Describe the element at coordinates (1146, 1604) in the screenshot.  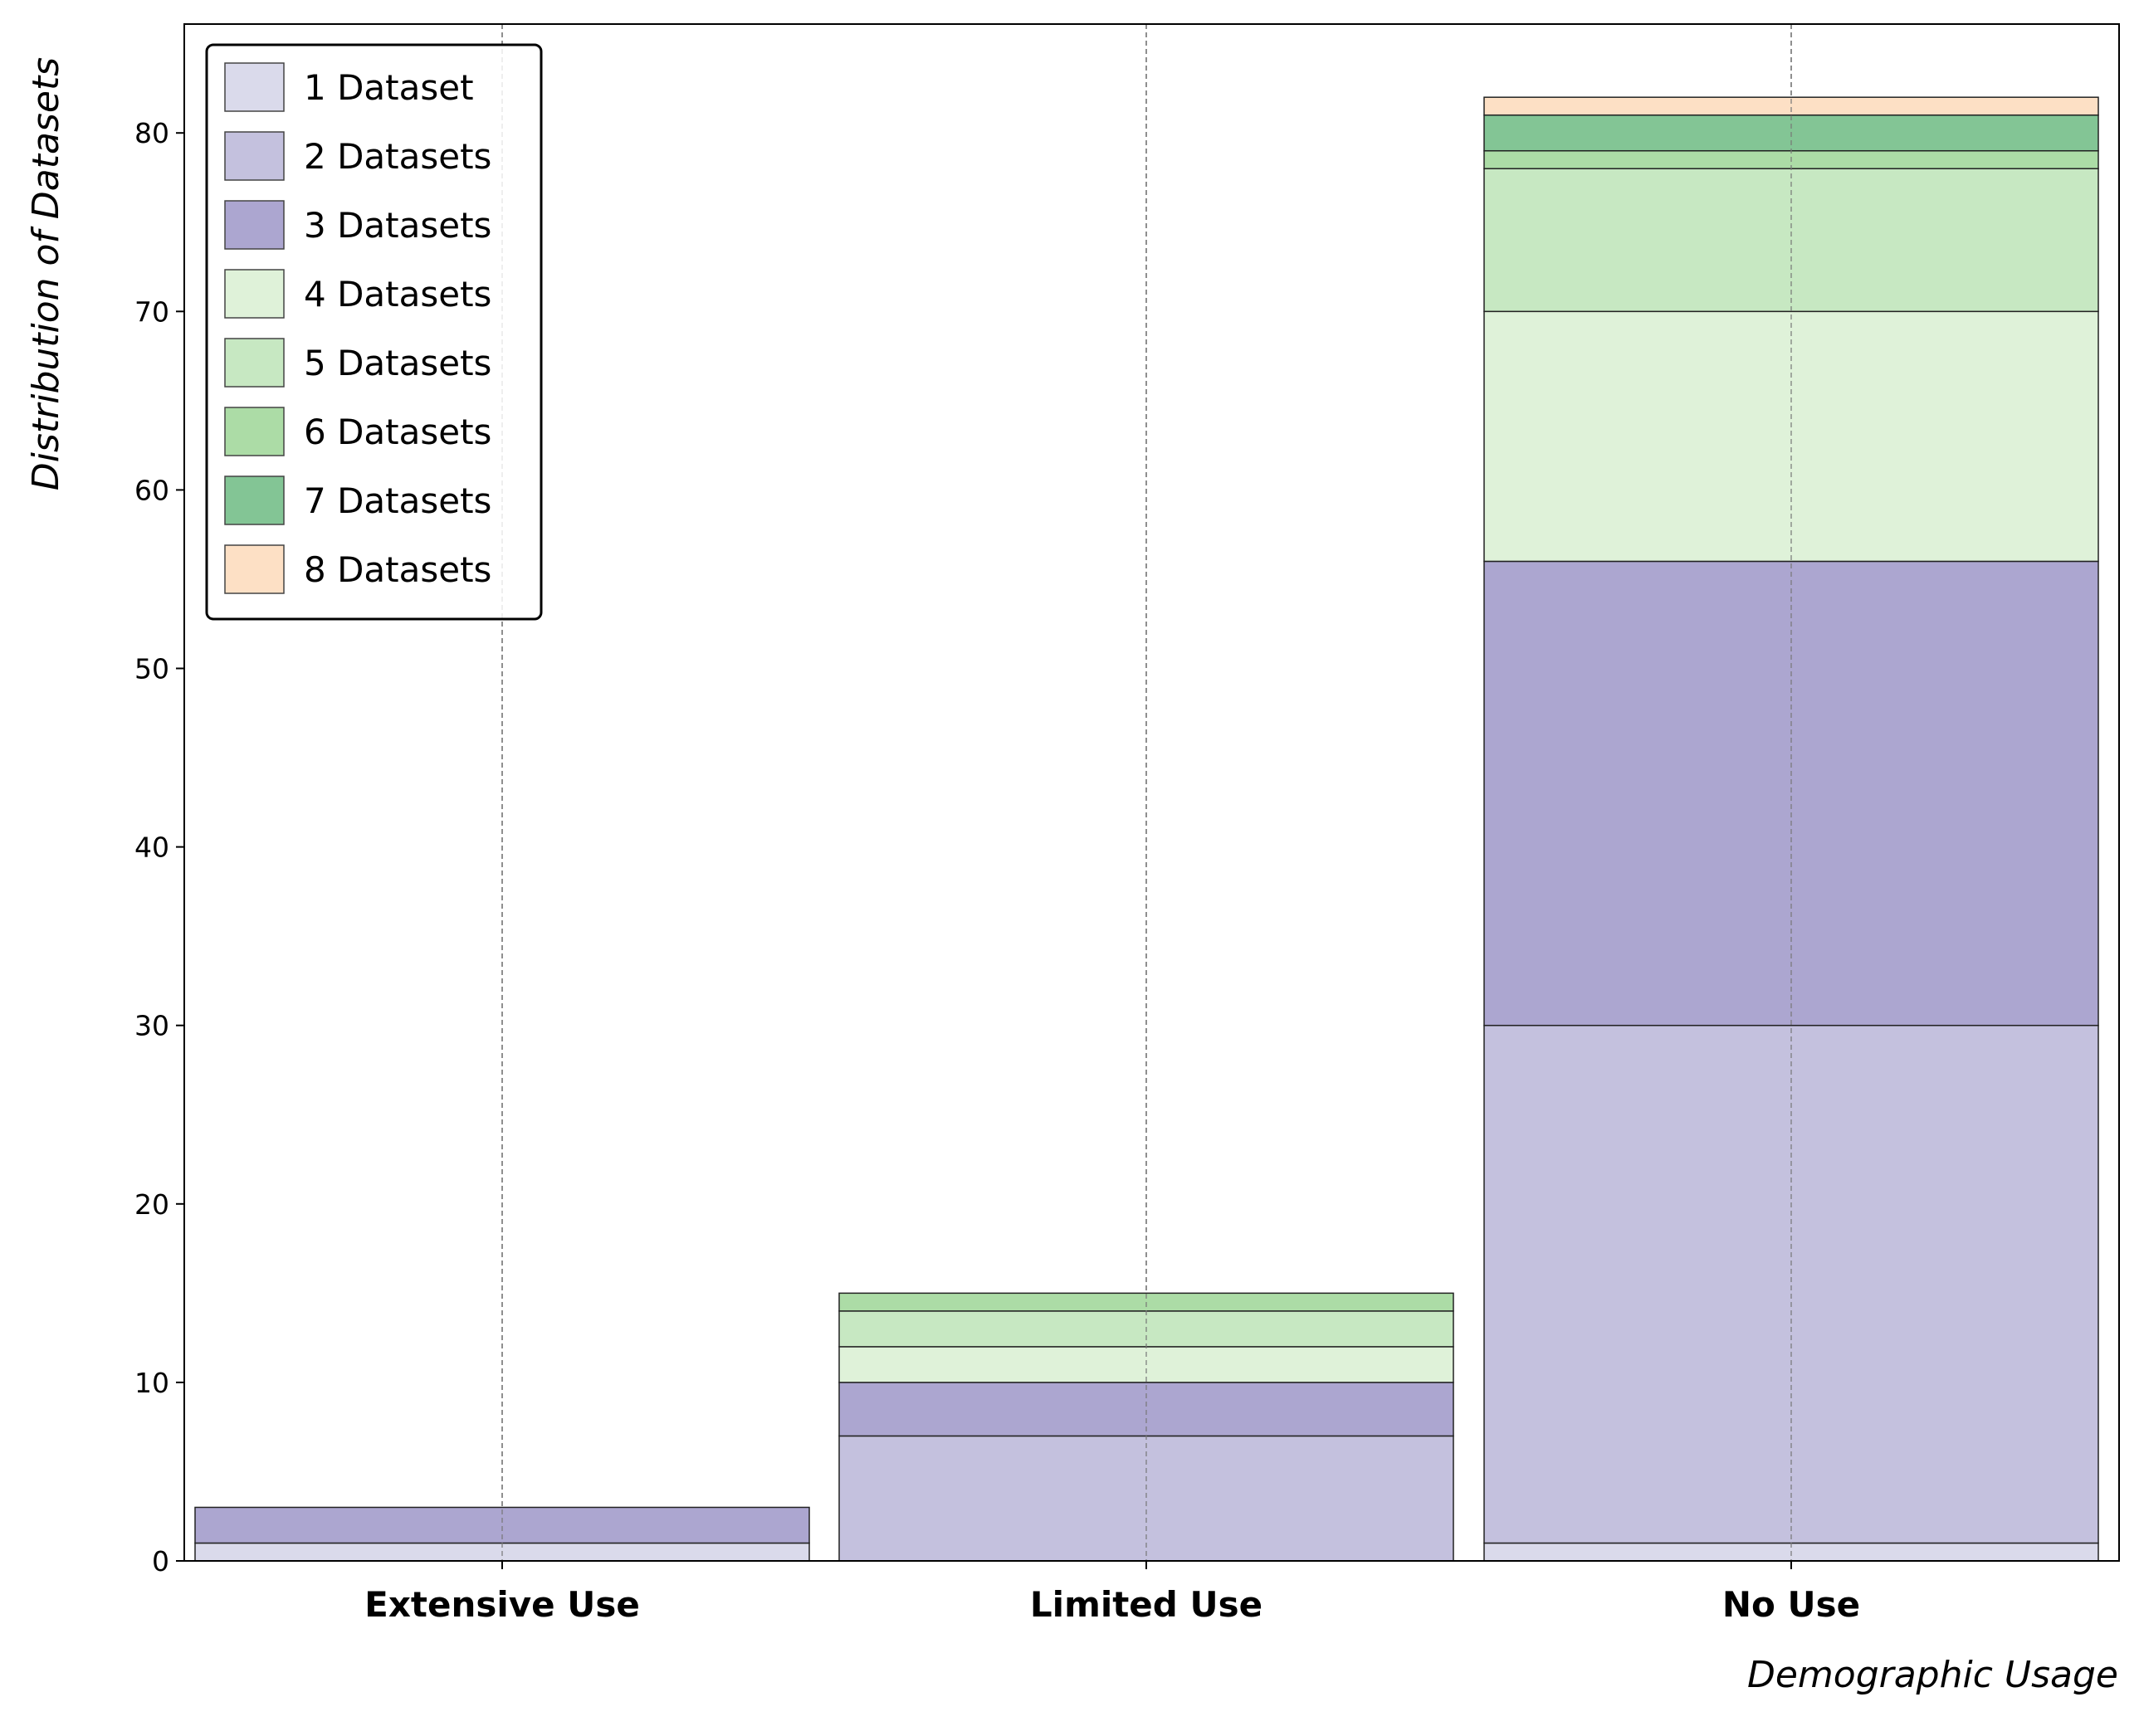
I see `x-tick-label-2: Limited Use` at that location.